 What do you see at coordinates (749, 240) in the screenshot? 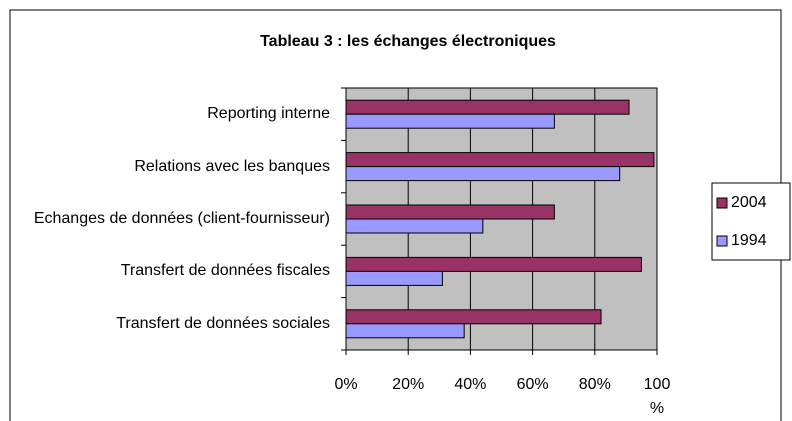
I see `legend-label: 1994` at bounding box center [749, 240].